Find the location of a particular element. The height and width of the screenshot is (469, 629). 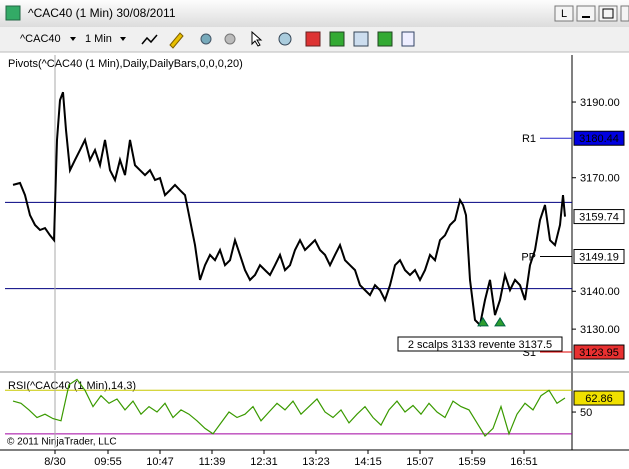

last-value: 62.86 is located at coordinates (599, 399).